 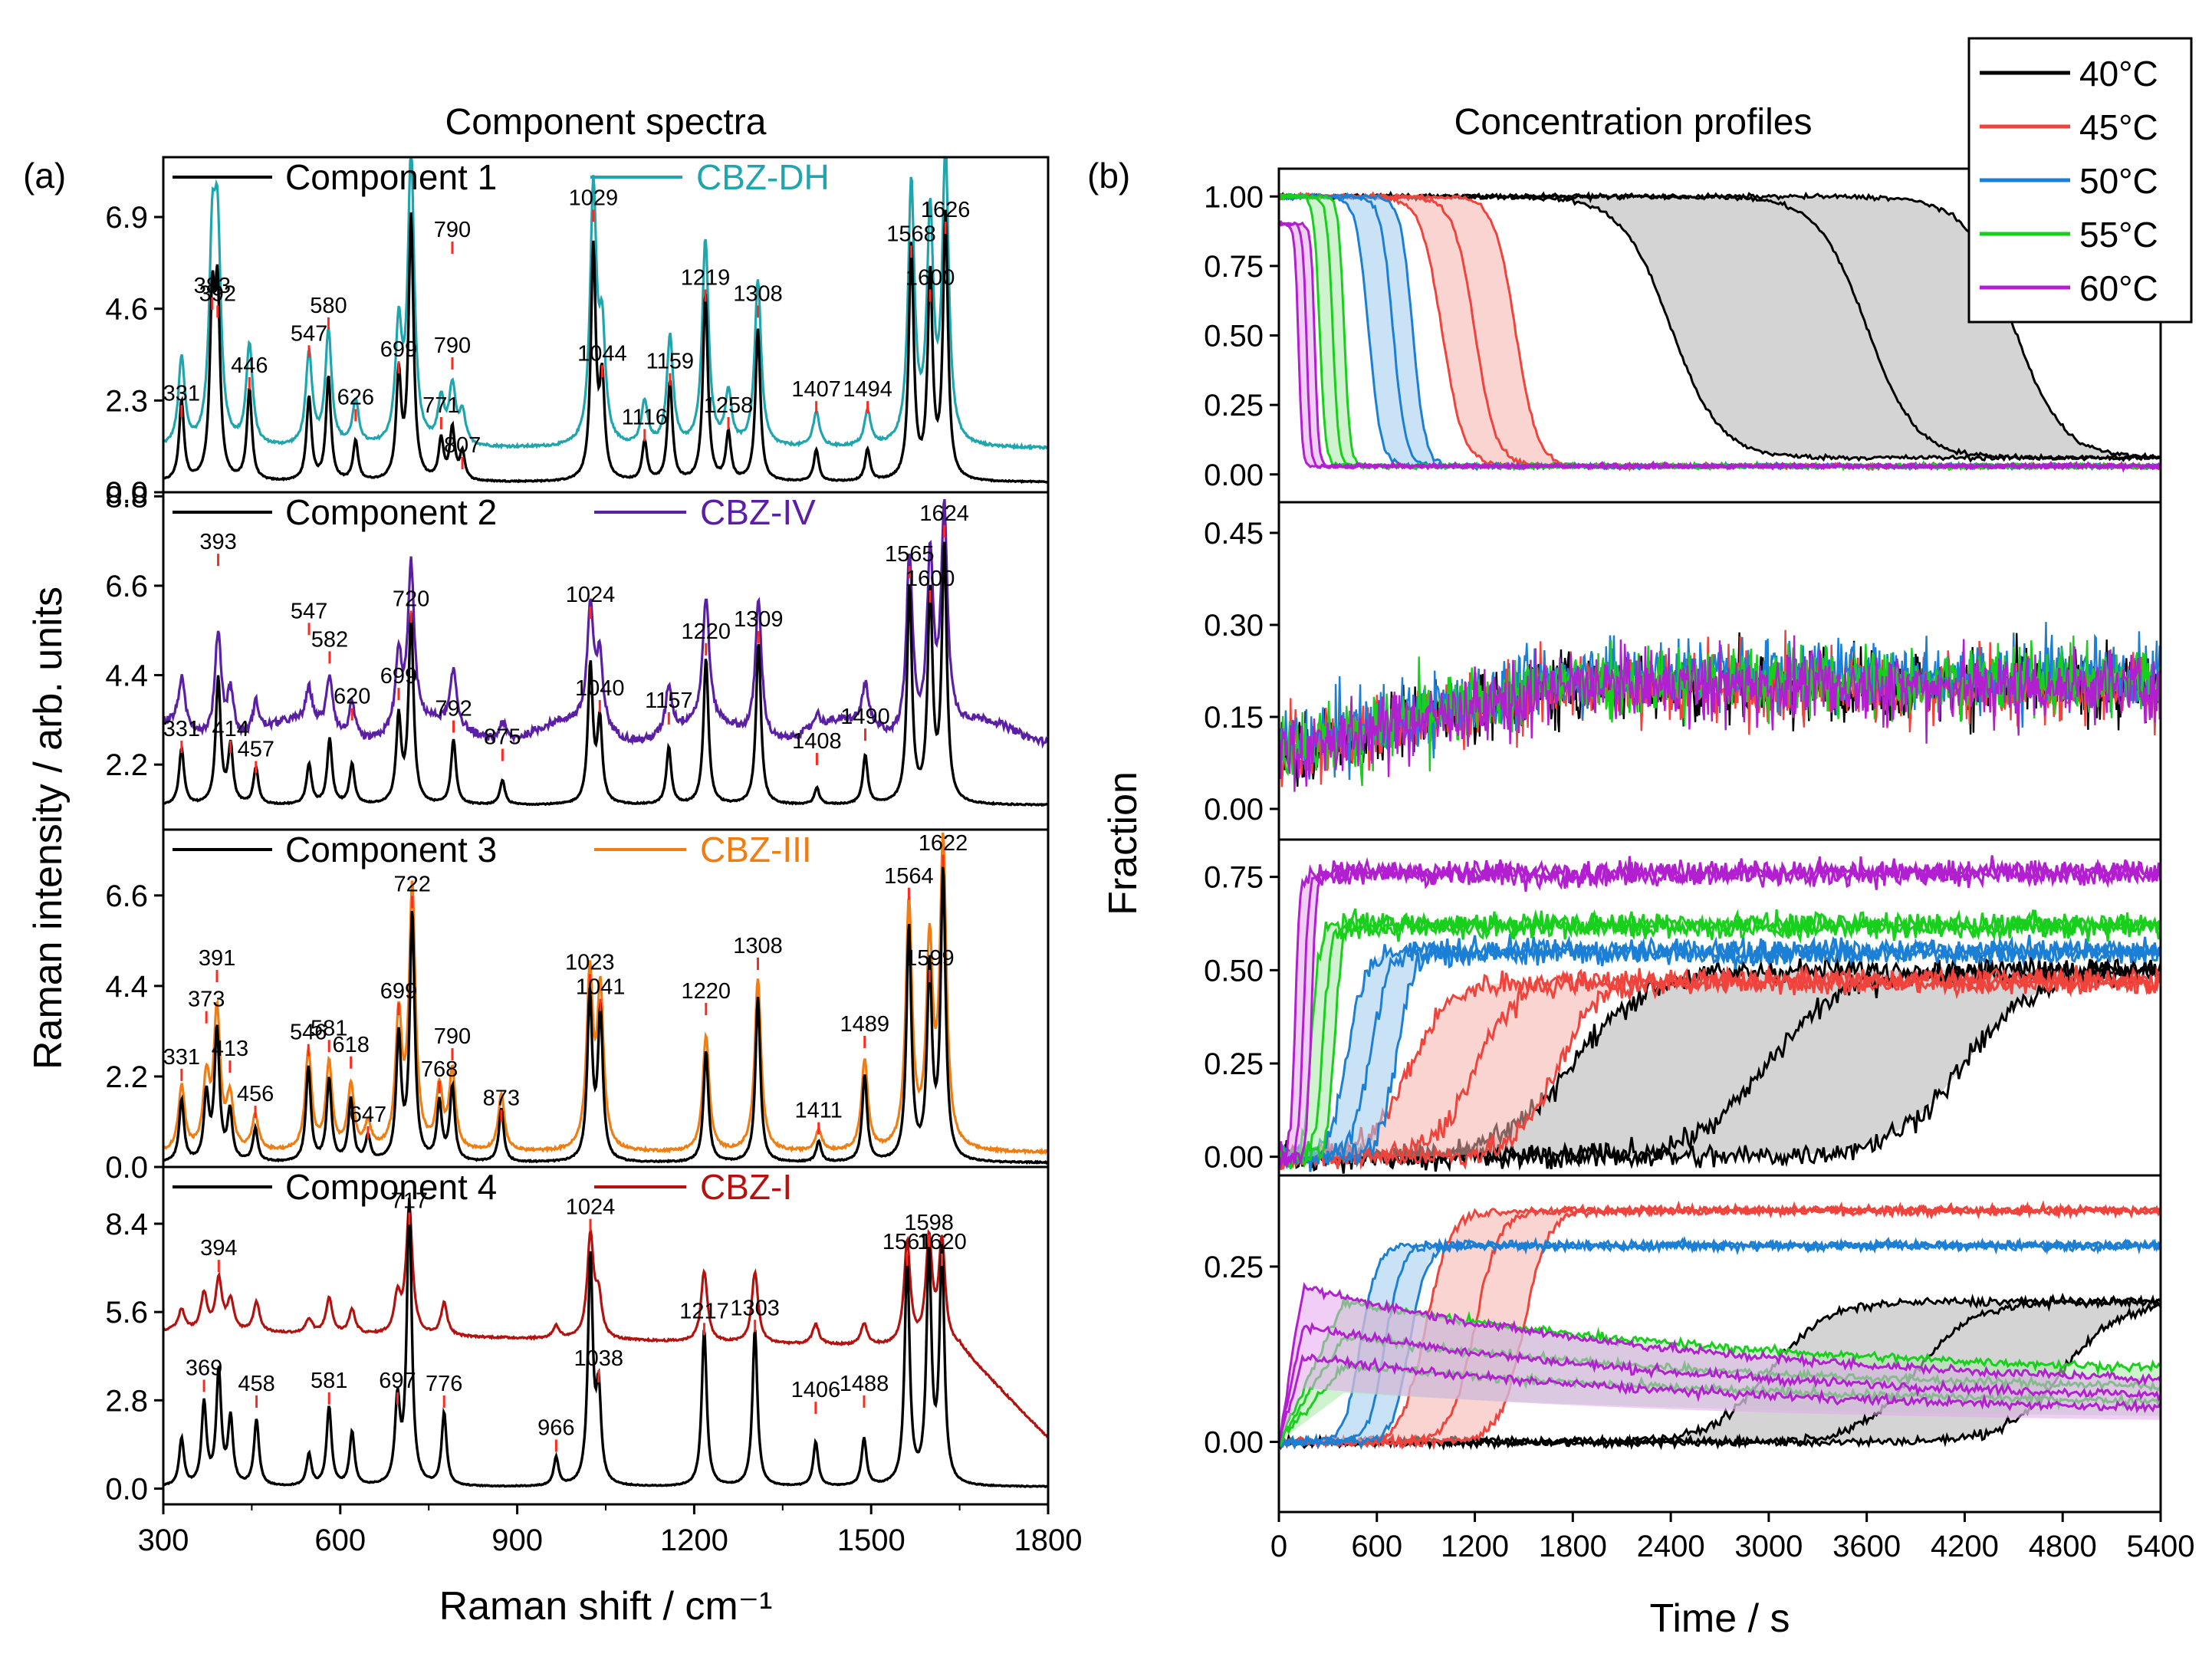 I want to click on peak-label: 966, so click(x=555, y=1428).